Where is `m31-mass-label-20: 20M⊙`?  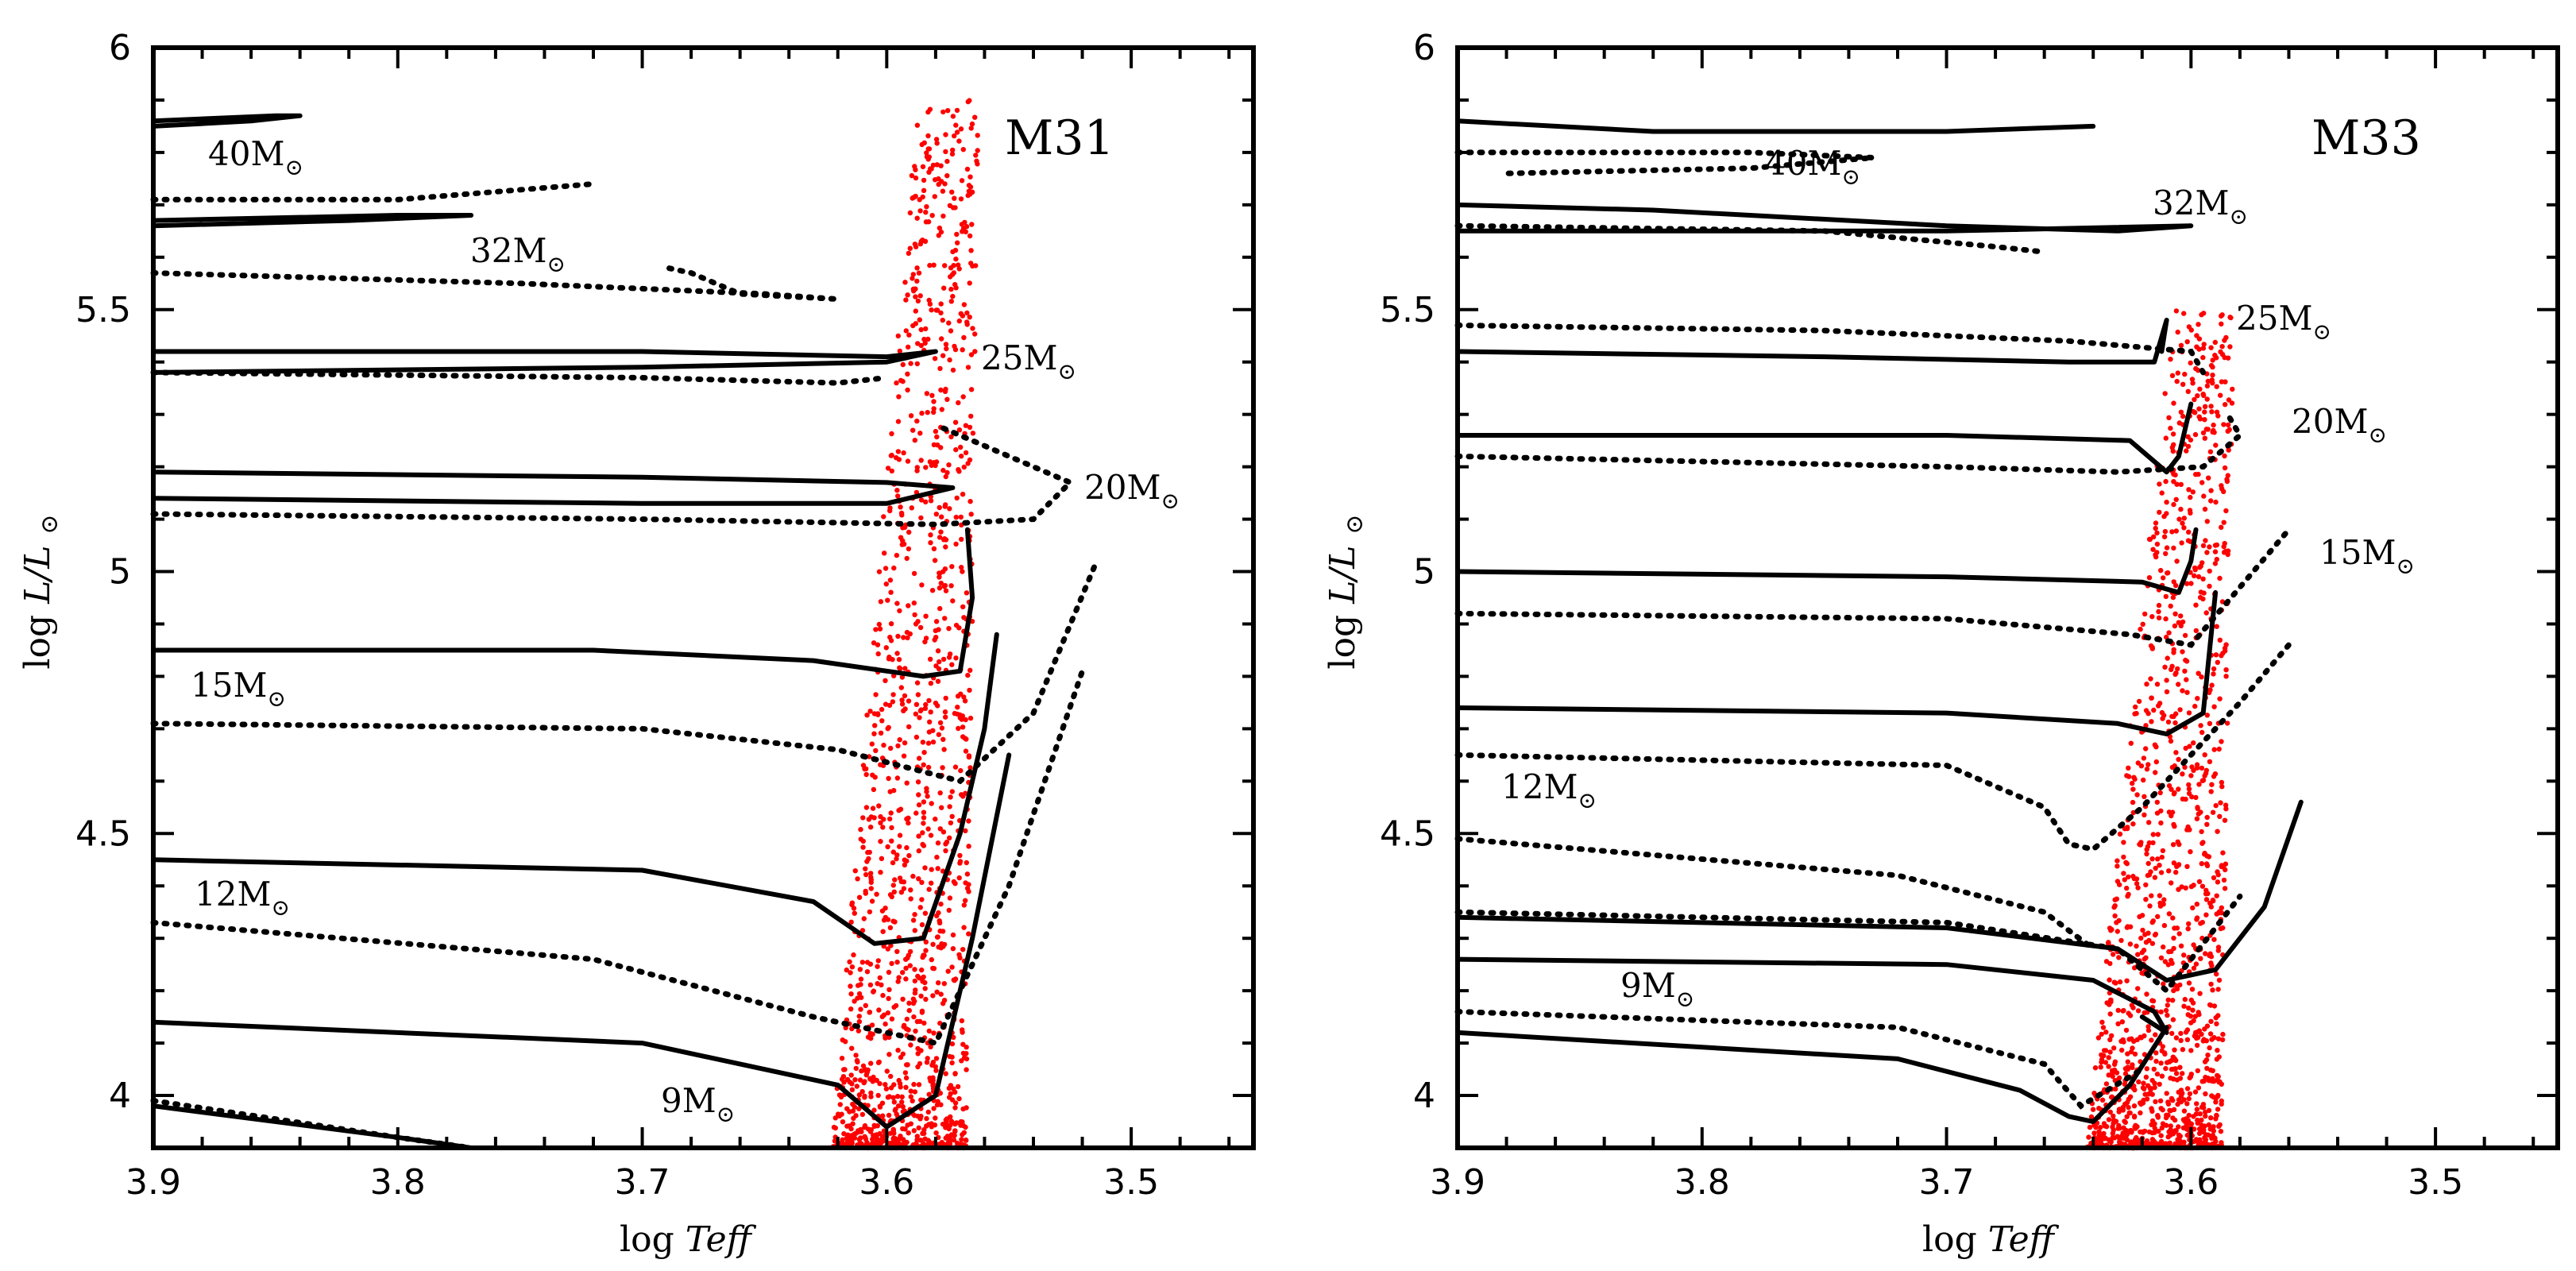
m31-mass-label-20: 20M⊙ is located at coordinates (1132, 491).